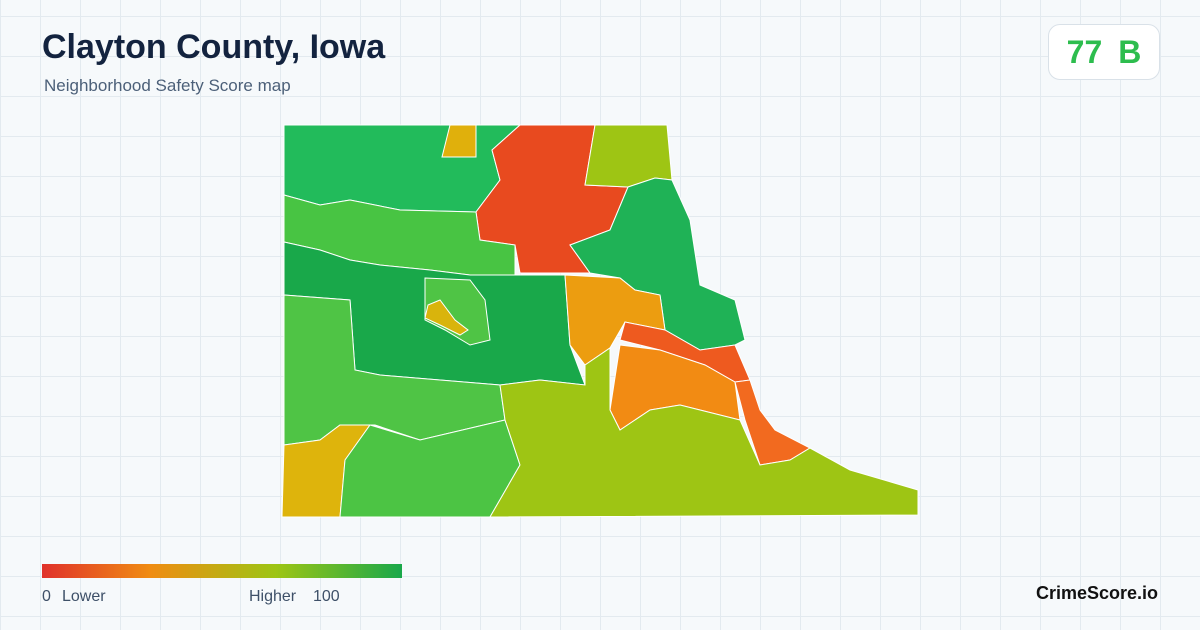  What do you see at coordinates (1097, 593) in the screenshot?
I see `brand: CrimeScore.io` at bounding box center [1097, 593].